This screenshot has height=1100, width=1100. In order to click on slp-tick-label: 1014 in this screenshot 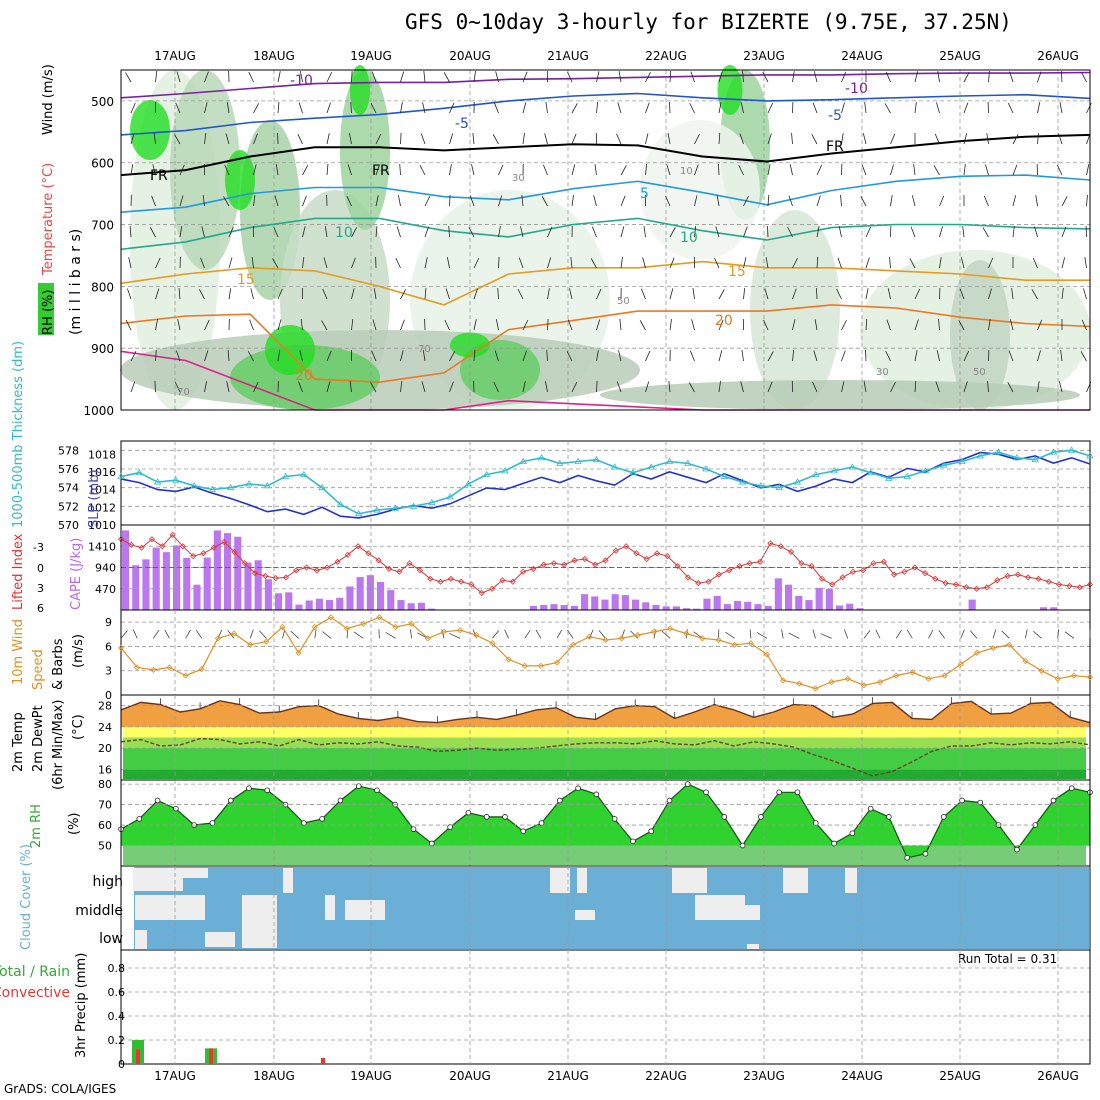, I will do `click(102, 490)`.